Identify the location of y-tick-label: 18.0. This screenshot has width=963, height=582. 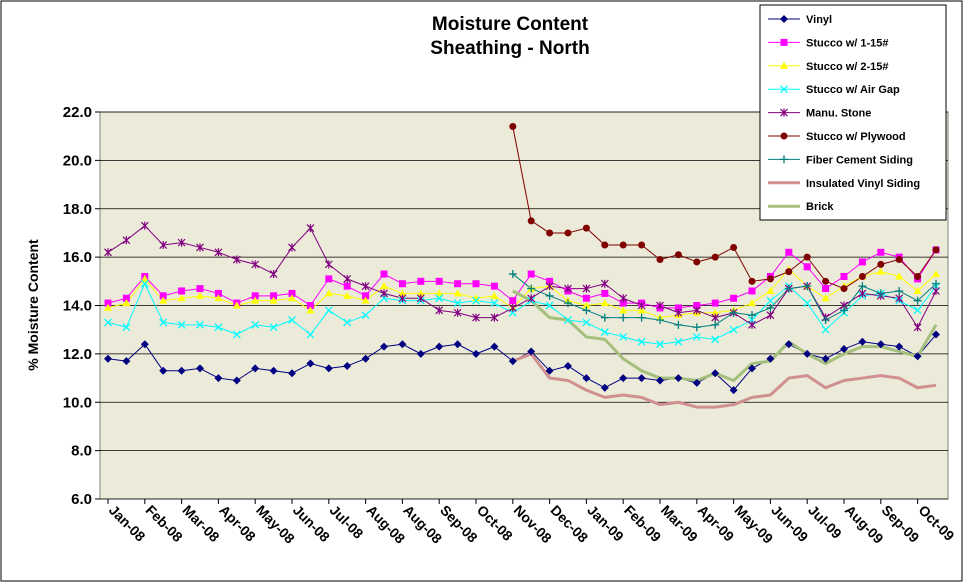
(77, 209).